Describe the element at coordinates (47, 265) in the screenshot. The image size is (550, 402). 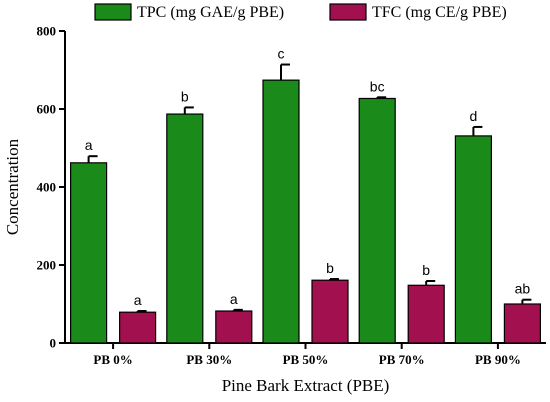
I see `y-tick-label: 200` at that location.